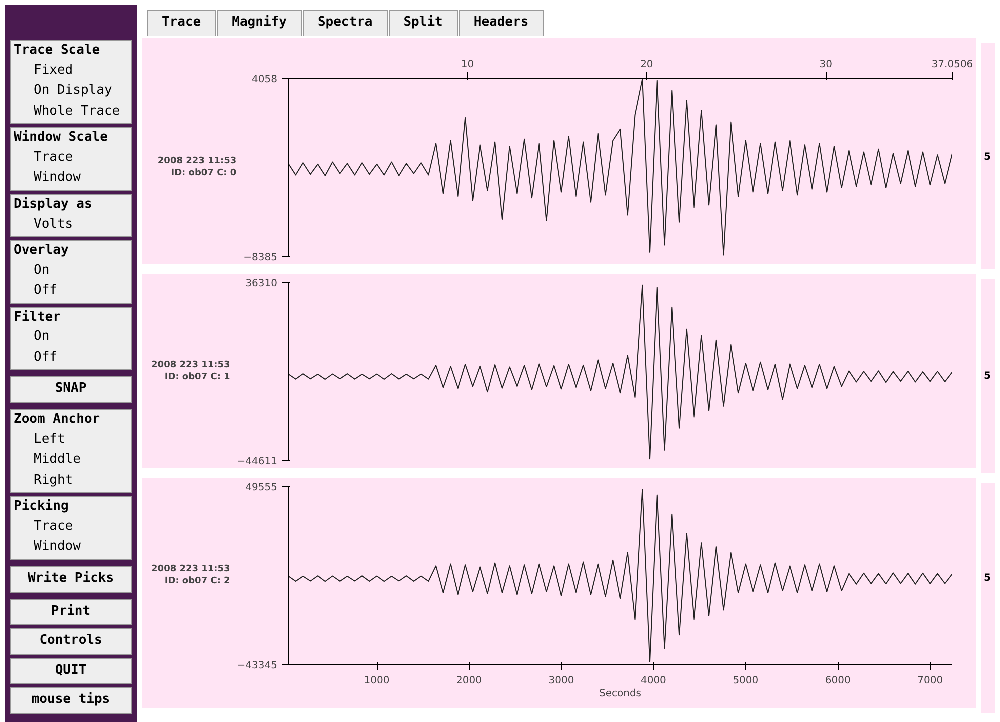  Describe the element at coordinates (259, 23) in the screenshot. I see `category-label: Magnify` at that location.